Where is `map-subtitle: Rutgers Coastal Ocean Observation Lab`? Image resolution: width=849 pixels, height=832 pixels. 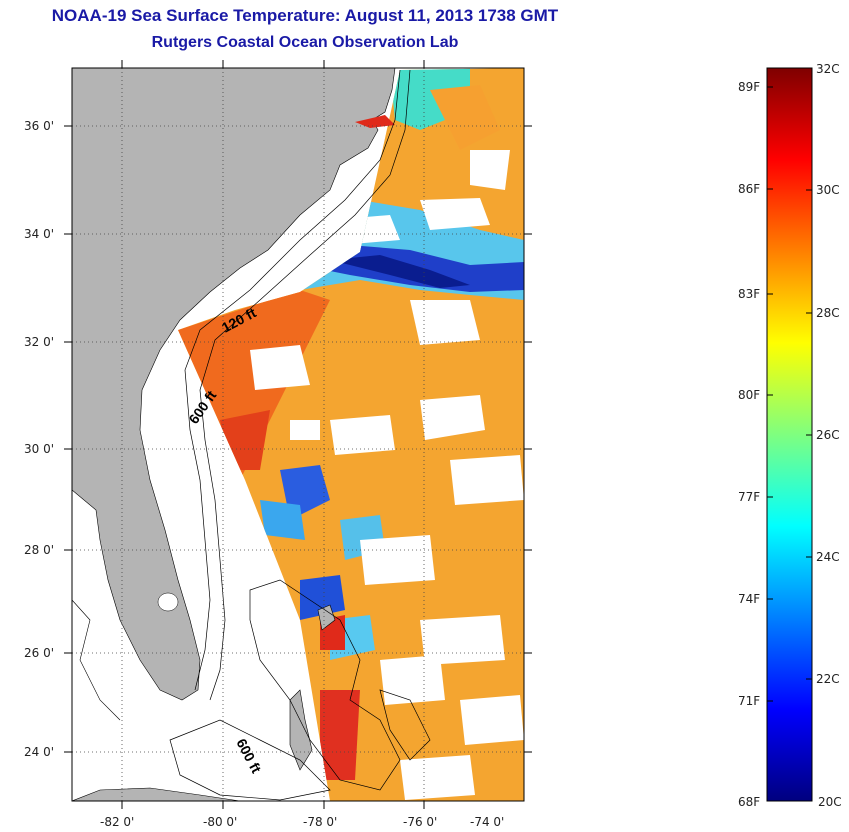
map-subtitle: Rutgers Coastal Ocean Observation Lab is located at coordinates (305, 42).